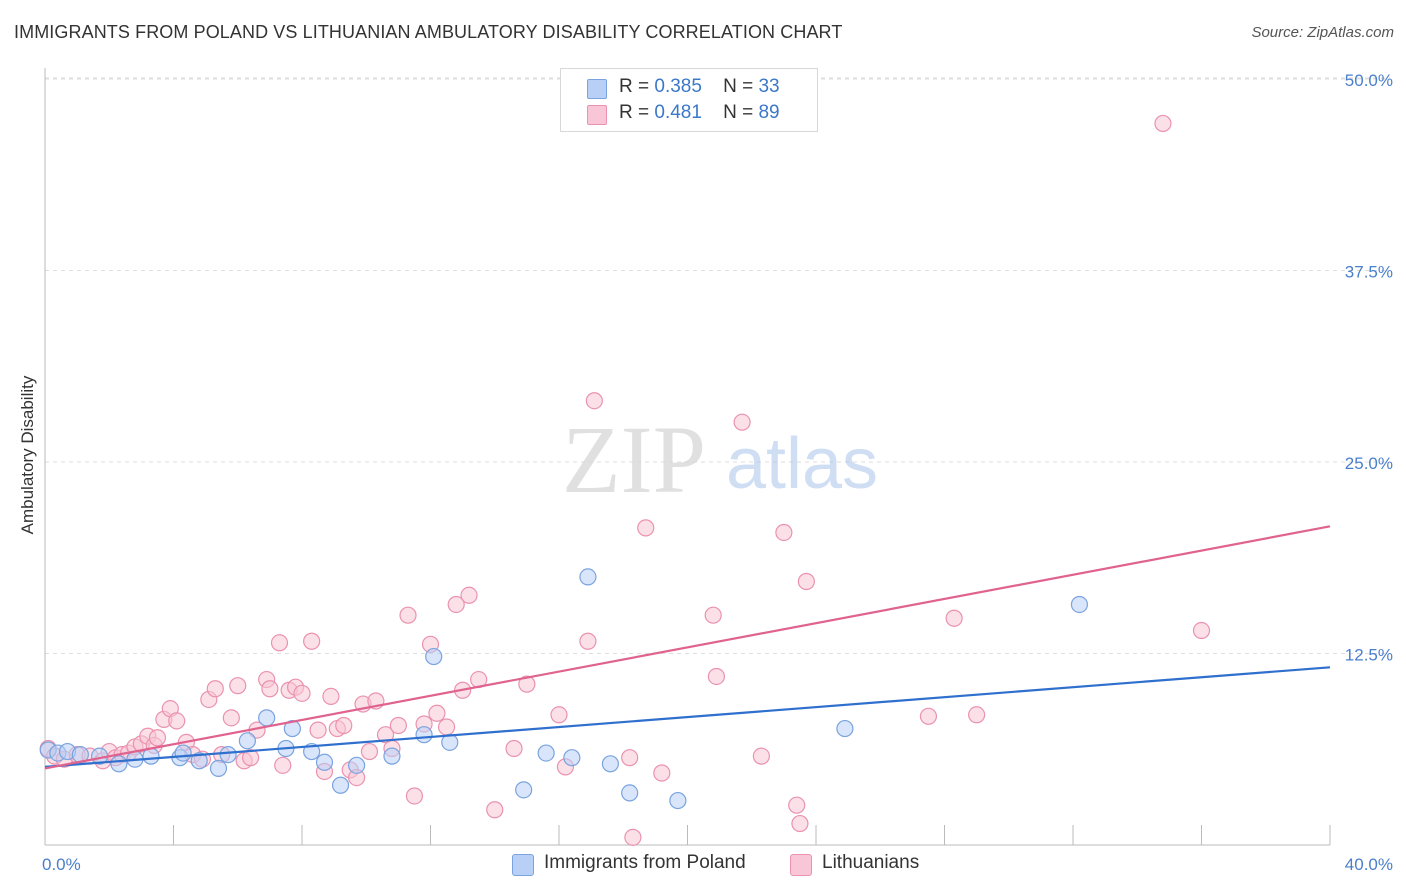  I want to click on y-tick-label-2: 37.5%, so click(1369, 272).